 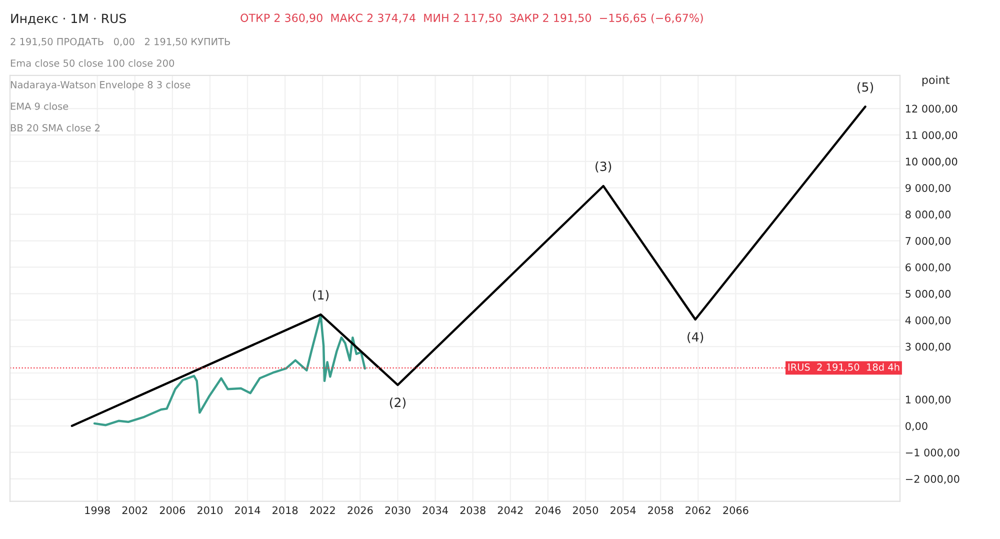 What do you see at coordinates (928, 400) in the screenshot?
I see `y-tick-label: 1 000,00` at bounding box center [928, 400].